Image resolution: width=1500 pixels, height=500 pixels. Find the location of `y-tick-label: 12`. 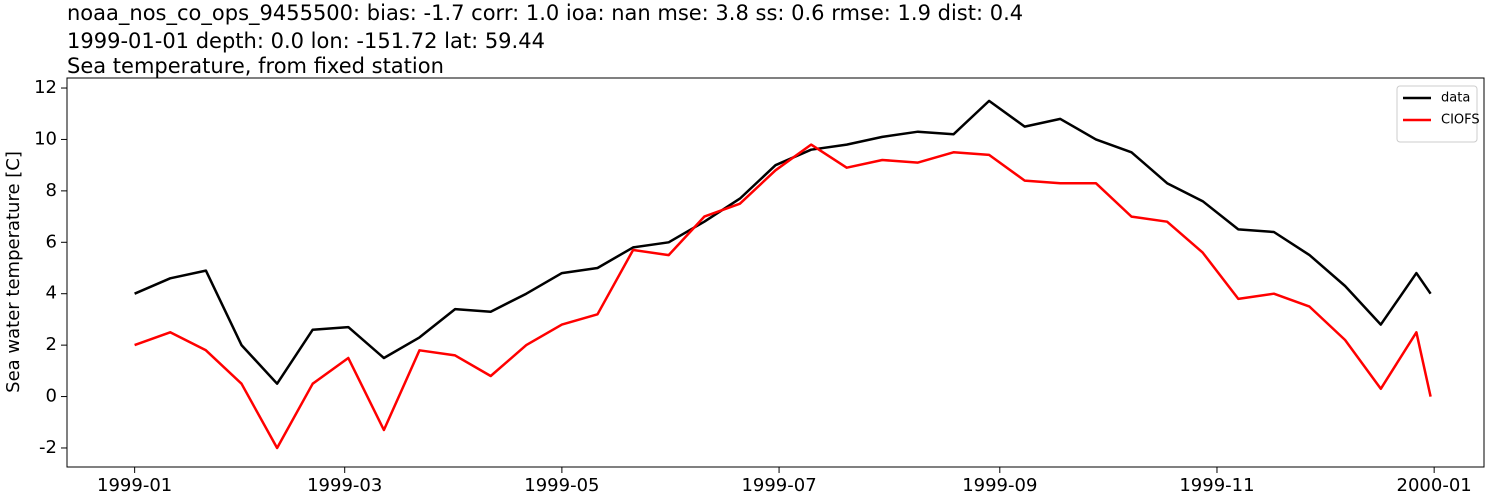

y-tick-label: 12 is located at coordinates (45, 87).